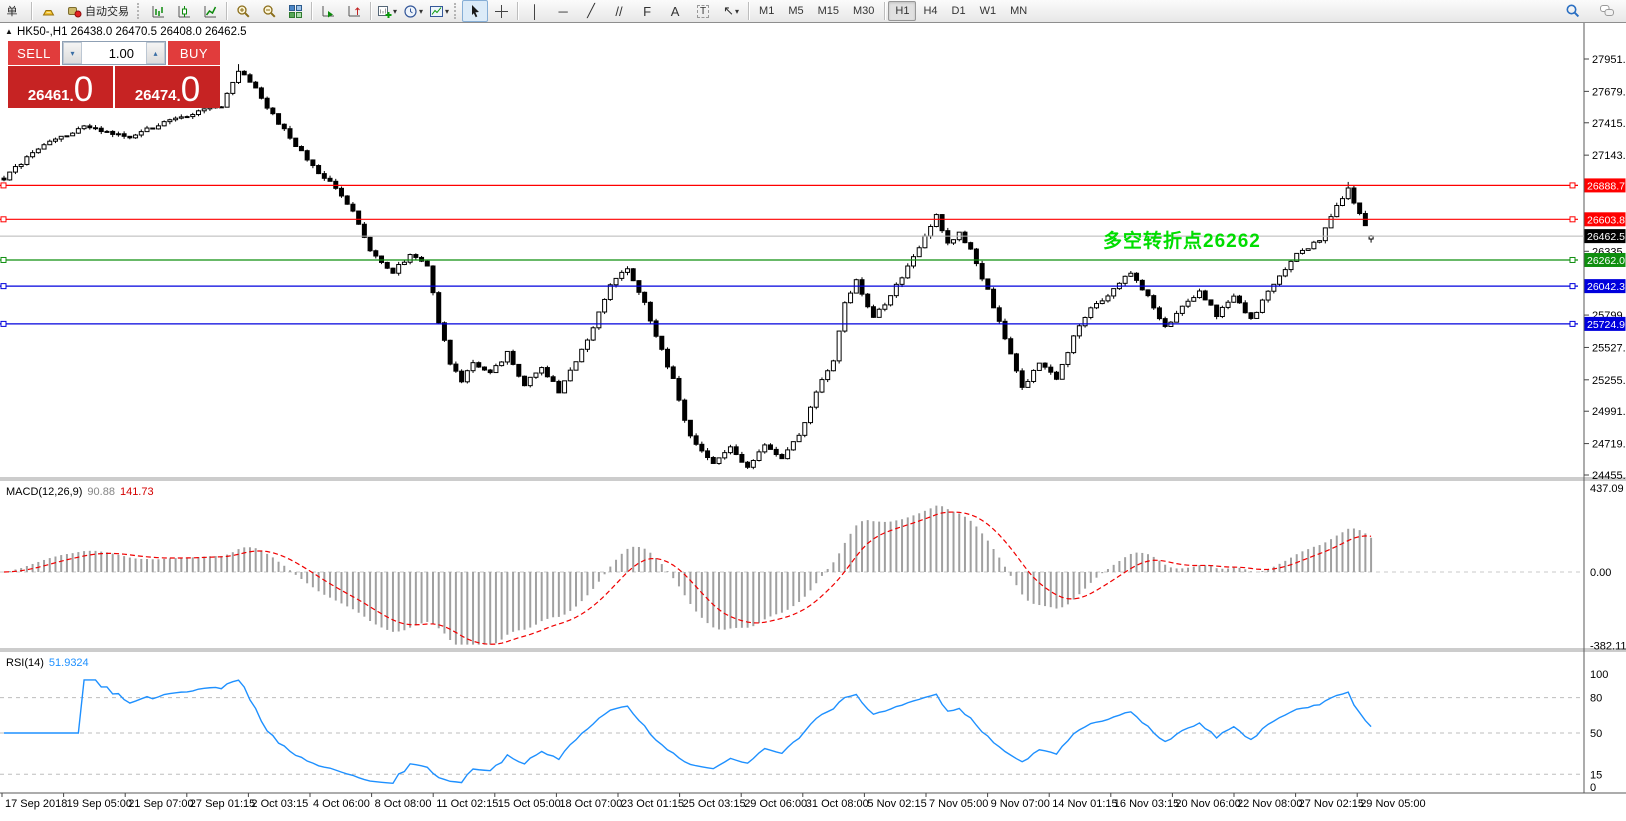 This screenshot has width=1626, height=821. Describe the element at coordinates (1609, 476) in the screenshot. I see `price-axis-tick-label: 24455.0` at that location.